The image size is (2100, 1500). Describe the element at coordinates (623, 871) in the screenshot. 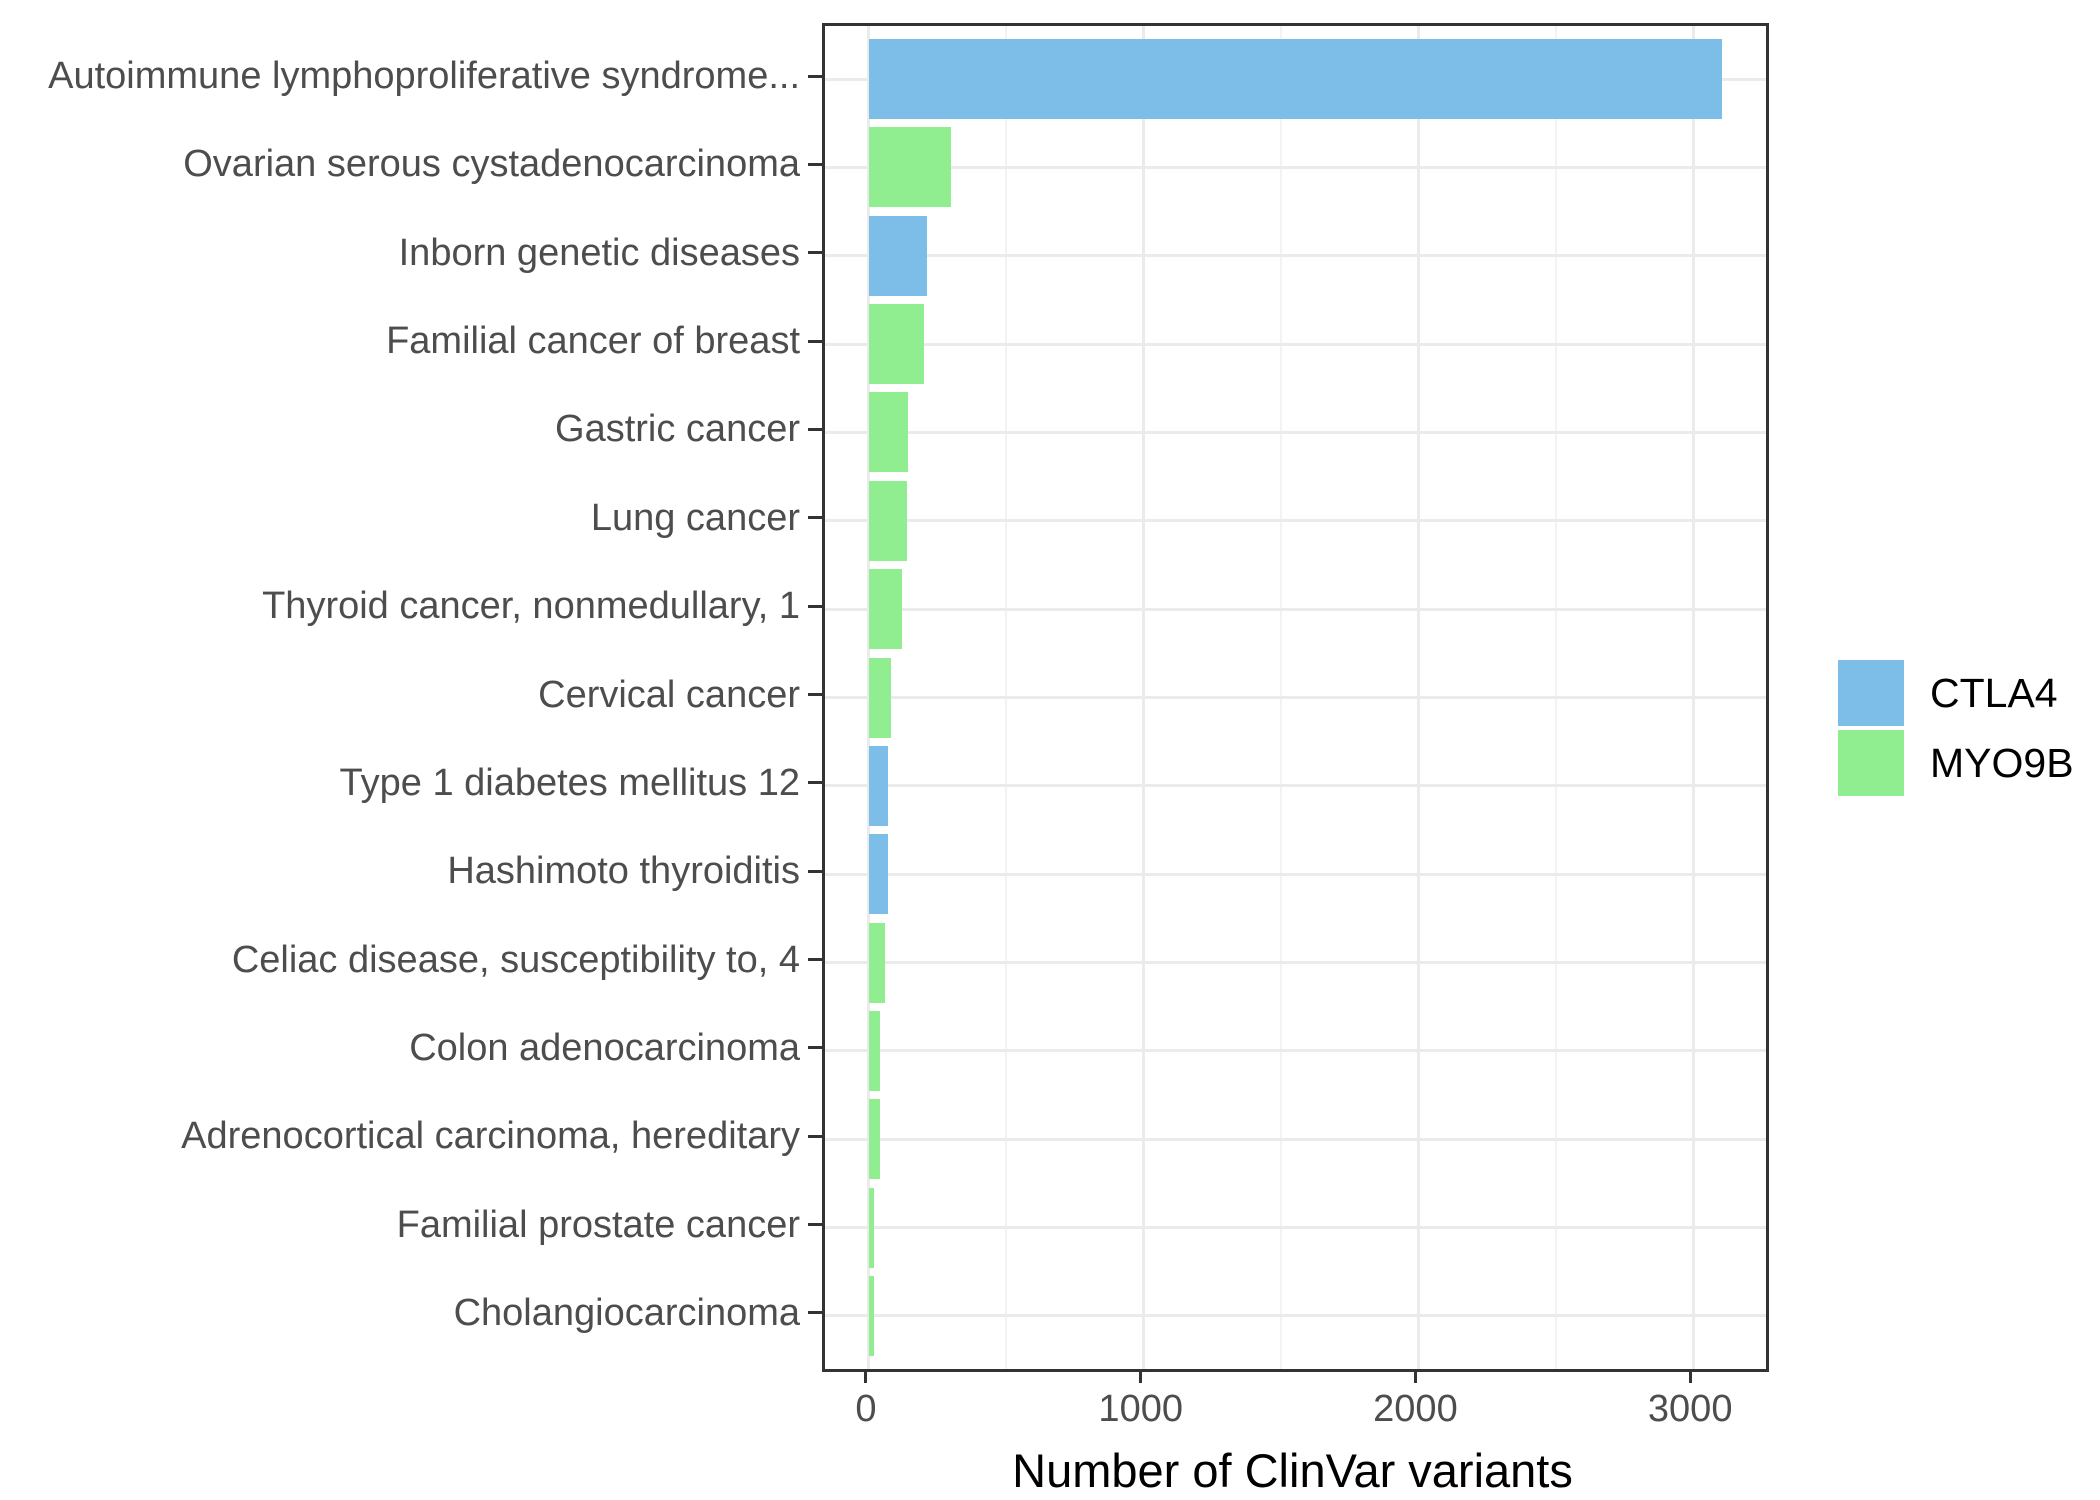

I see `y-tick-label: Hashimoto thyroiditis` at that location.